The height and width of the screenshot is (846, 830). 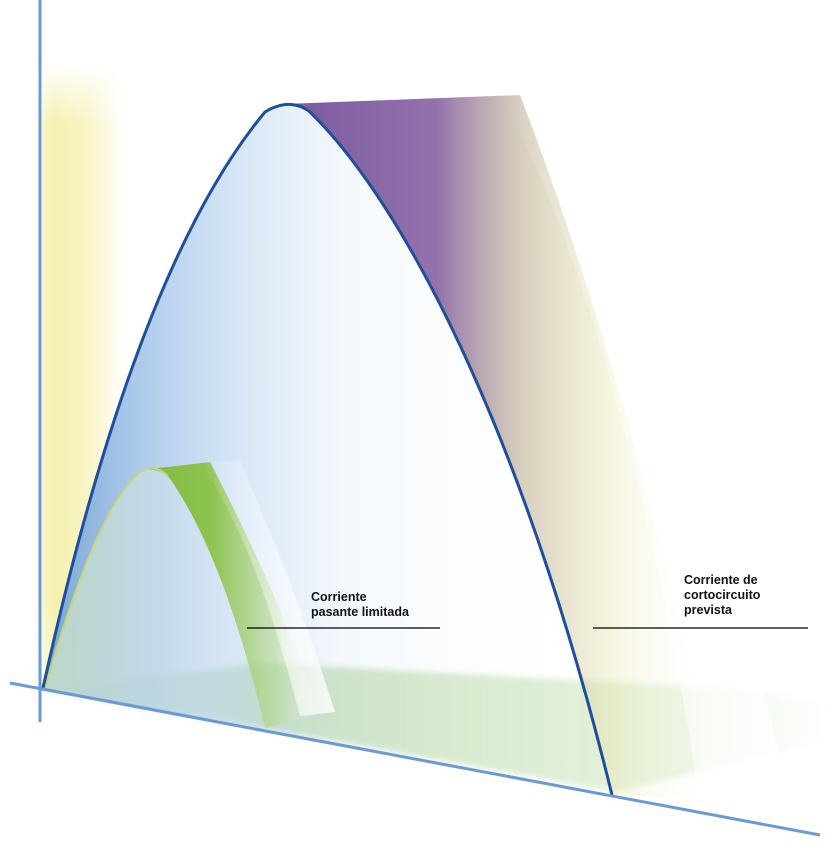 What do you see at coordinates (231, 595) in the screenshot?
I see `limited-current-band` at bounding box center [231, 595].